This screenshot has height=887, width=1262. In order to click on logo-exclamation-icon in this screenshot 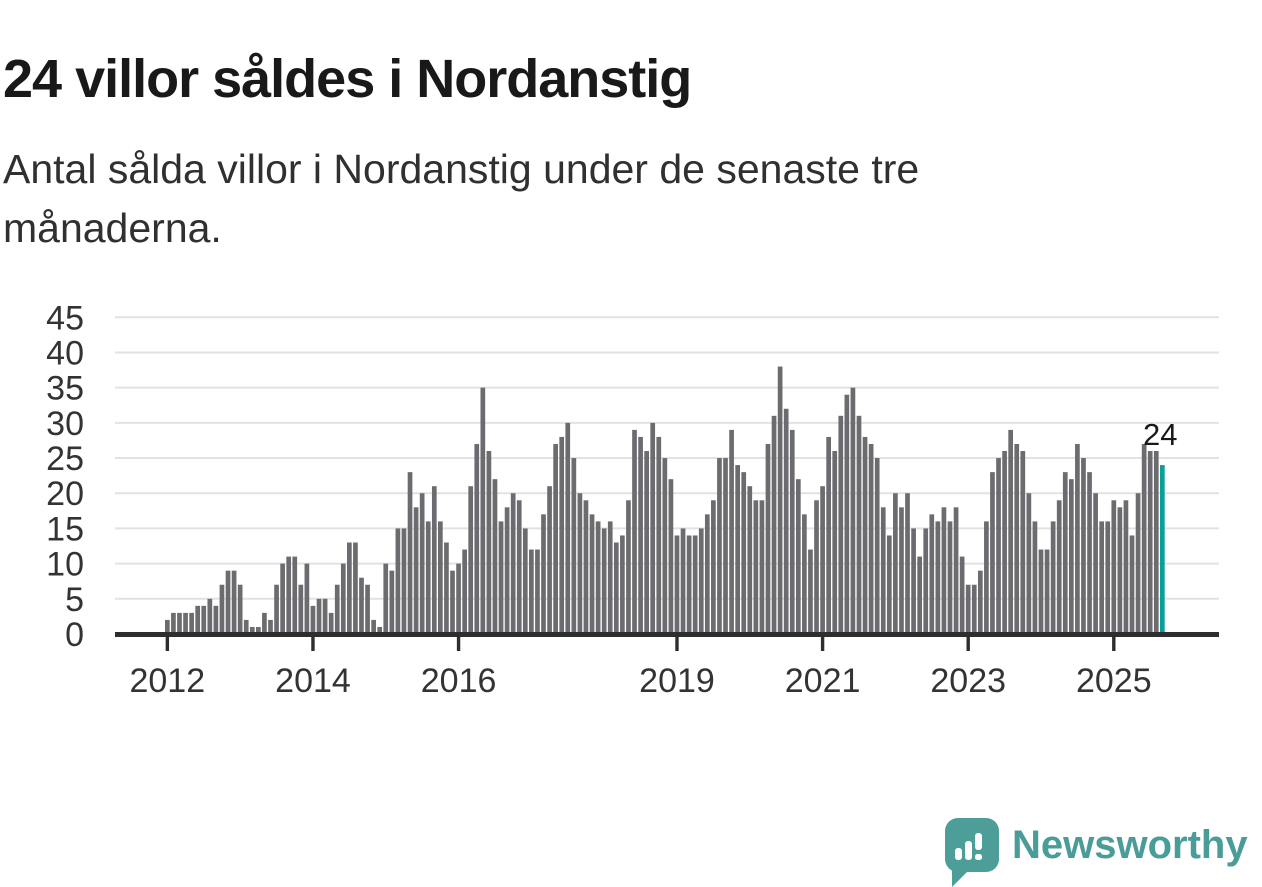, I will do `click(978, 841)`.